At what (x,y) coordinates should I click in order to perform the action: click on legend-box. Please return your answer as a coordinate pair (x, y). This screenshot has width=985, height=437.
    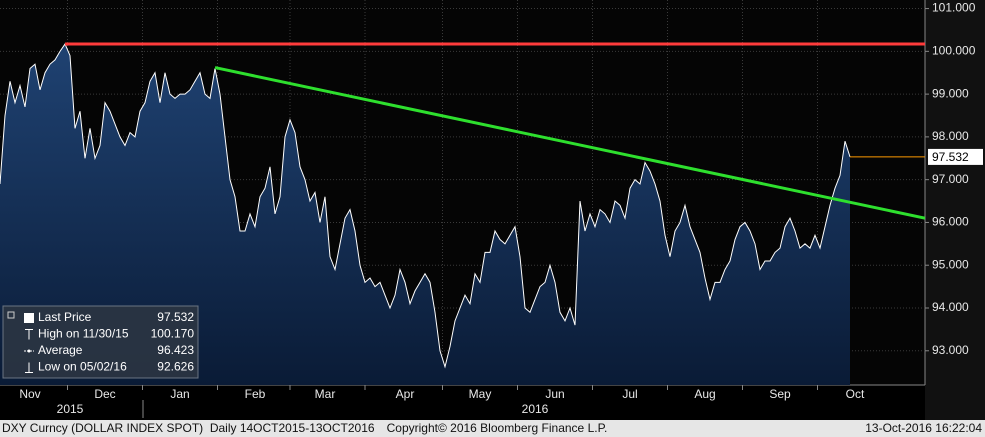
    Looking at the image, I should click on (100, 342).